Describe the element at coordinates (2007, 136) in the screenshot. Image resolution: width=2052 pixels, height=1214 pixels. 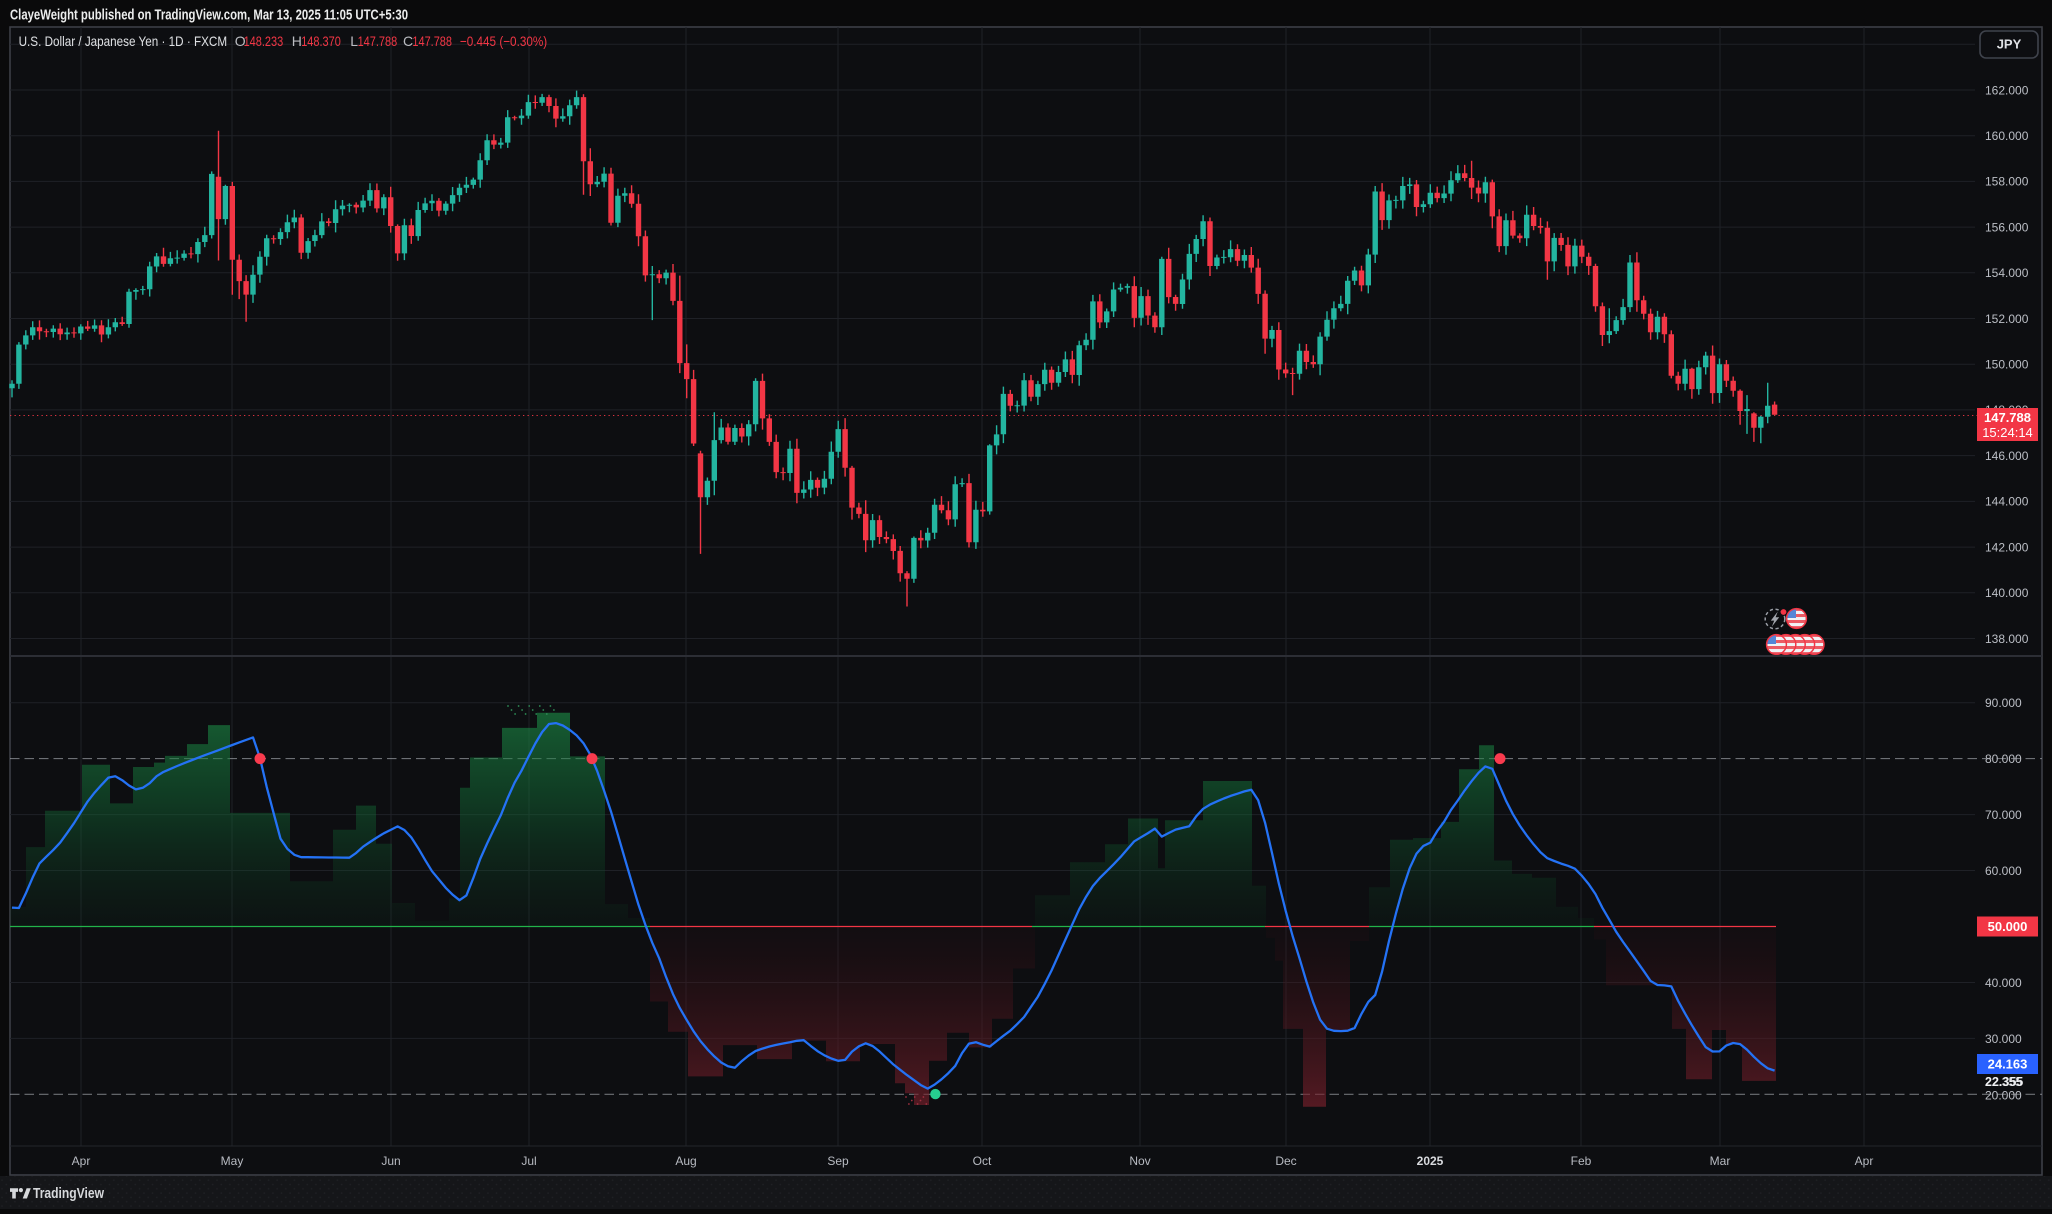
I see `svg-text: 160.000` at that location.